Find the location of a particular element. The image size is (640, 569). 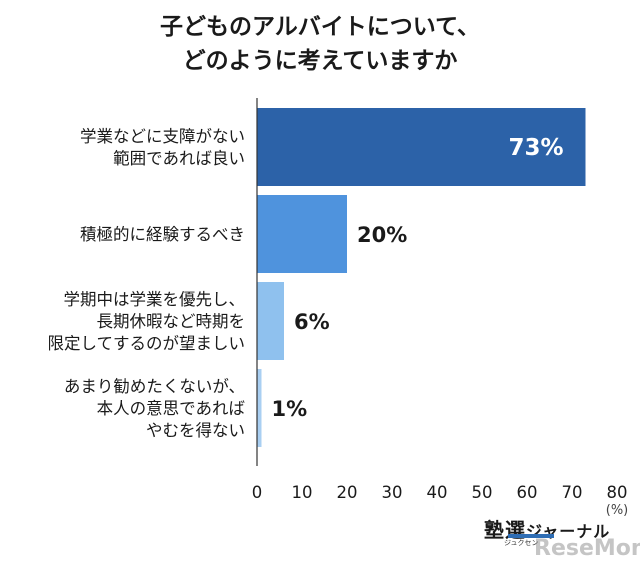

category-label-4: あまり勧めたくないが、本人の意思であればやむを得ない is located at coordinates (155, 408).